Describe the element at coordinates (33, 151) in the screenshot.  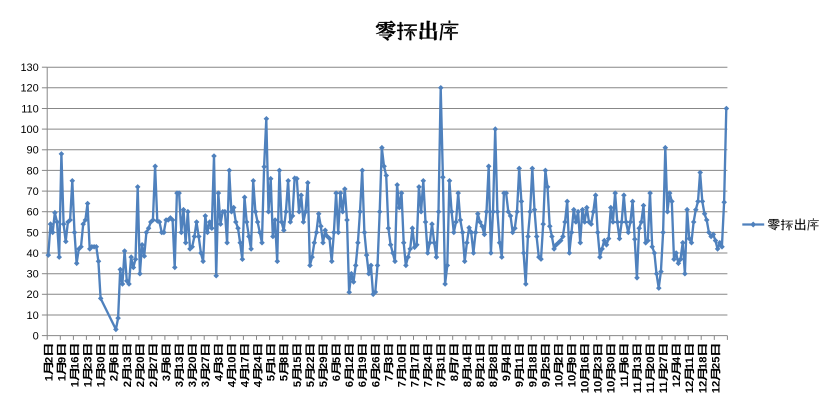
I see `svg-text: 90` at that location.